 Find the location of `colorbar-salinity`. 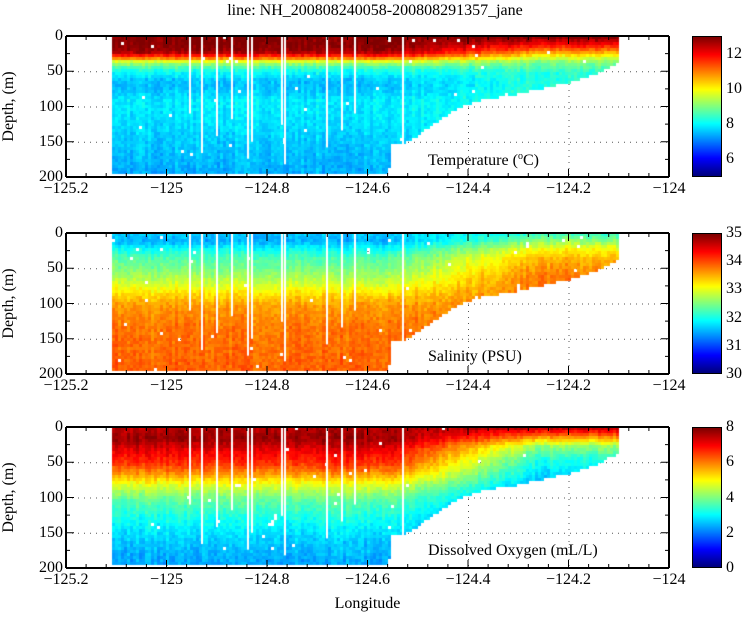

colorbar-salinity is located at coordinates (707, 303).